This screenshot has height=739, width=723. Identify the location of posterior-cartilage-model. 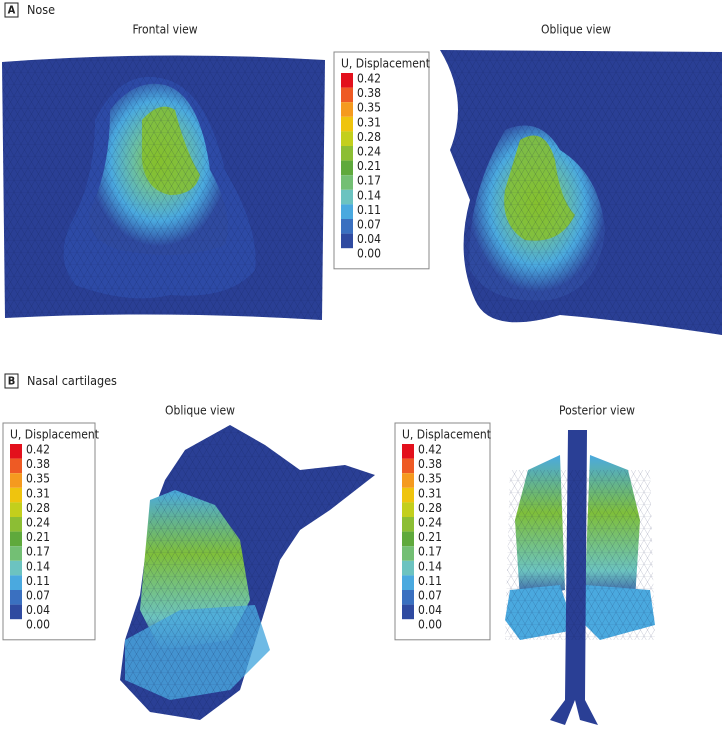
(580, 577).